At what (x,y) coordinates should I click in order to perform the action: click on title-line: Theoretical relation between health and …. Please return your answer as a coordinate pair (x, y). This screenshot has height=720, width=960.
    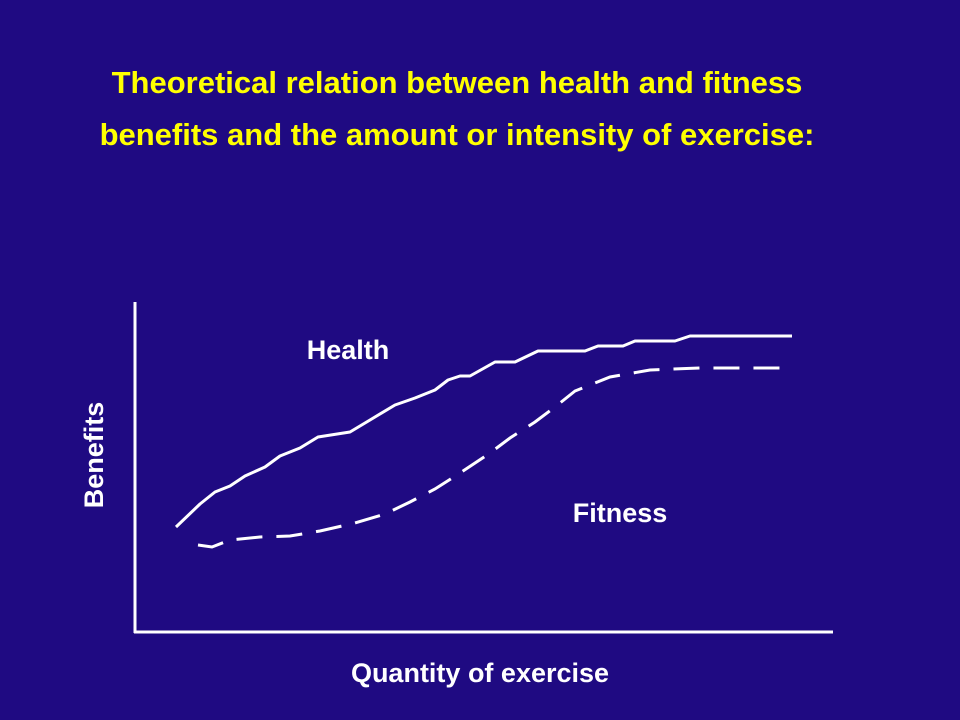
    Looking at the image, I should click on (457, 82).